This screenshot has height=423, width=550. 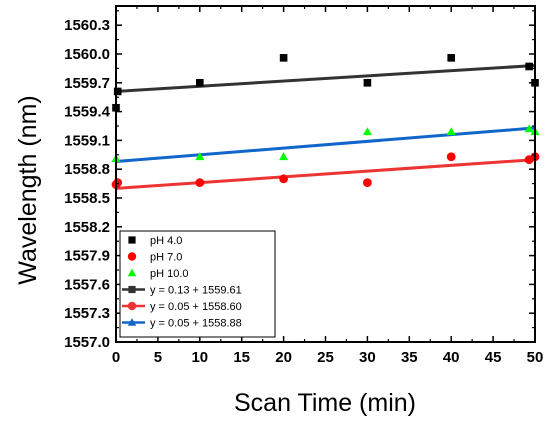 I want to click on y-tick-label: 1557.3, so click(x=87, y=313).